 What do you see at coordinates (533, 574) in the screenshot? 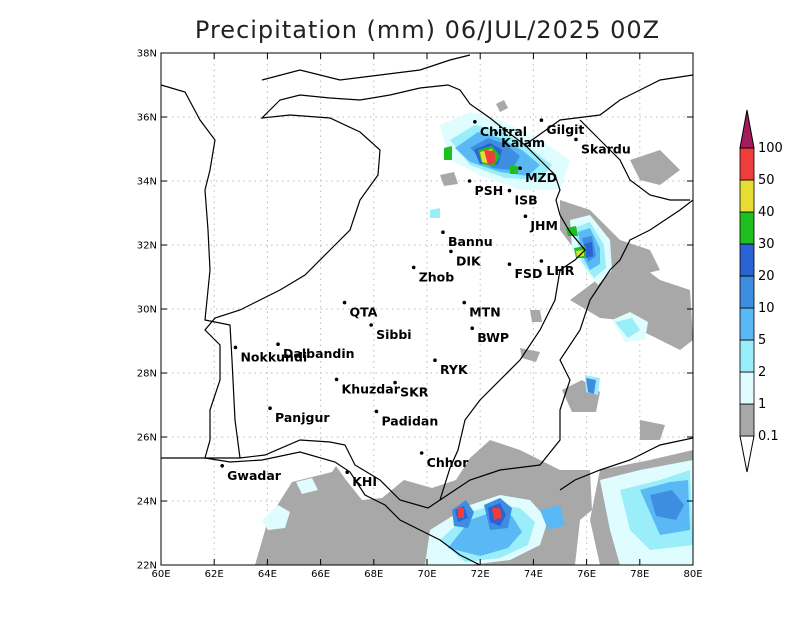
I see `x-tick-label: 74E` at bounding box center [533, 574].